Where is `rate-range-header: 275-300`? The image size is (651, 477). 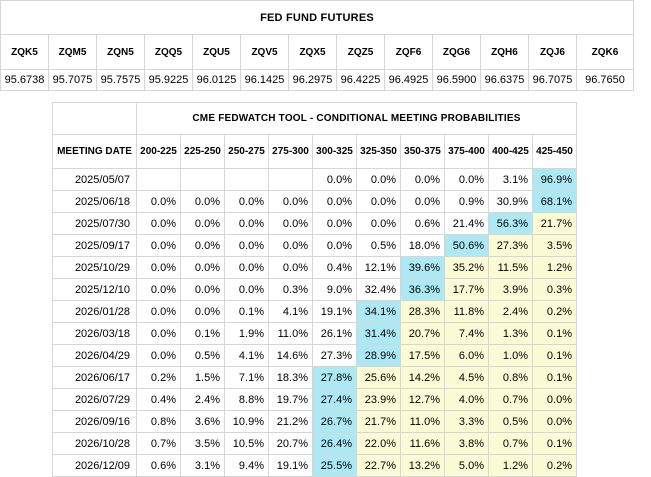 rate-range-header: 275-300 is located at coordinates (290, 151).